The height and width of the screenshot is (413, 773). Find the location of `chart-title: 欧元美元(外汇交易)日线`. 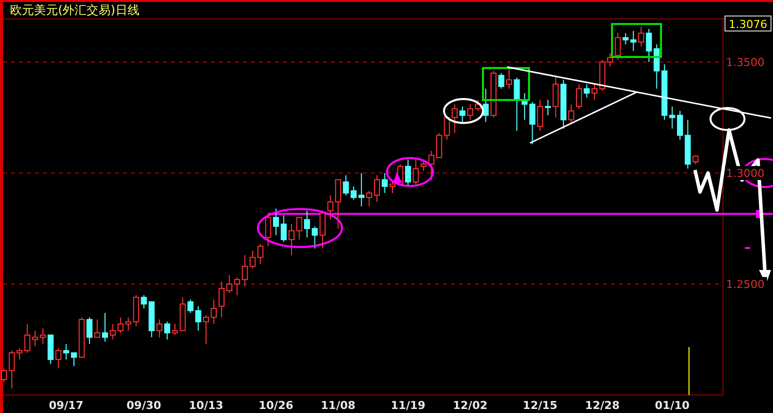

chart-title: 欧元美元(外汇交易)日线 is located at coordinates (75, 10).